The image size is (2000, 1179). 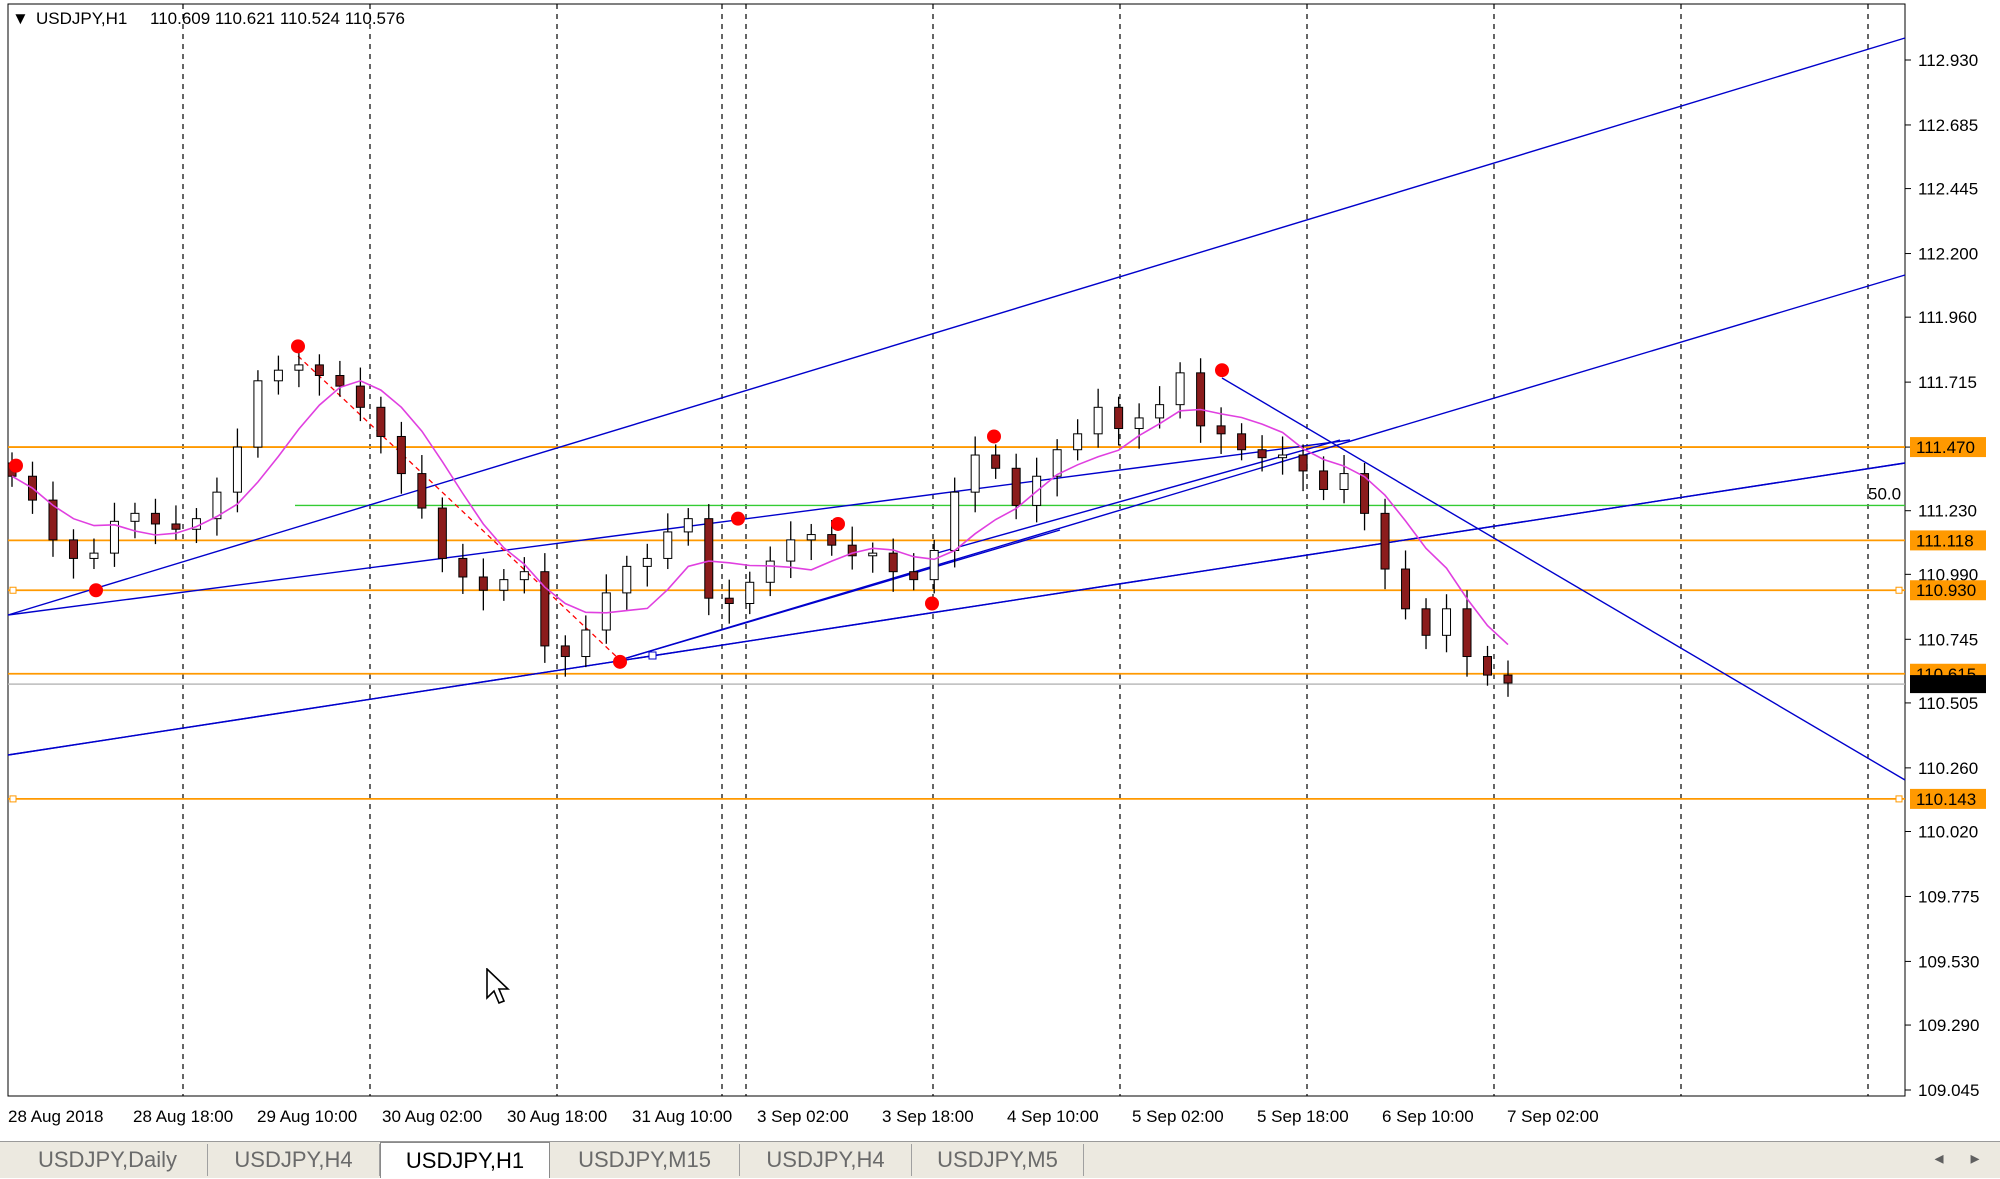 What do you see at coordinates (307, 1116) in the screenshot?
I see `x-tick-label: 29 Aug 10:00` at bounding box center [307, 1116].